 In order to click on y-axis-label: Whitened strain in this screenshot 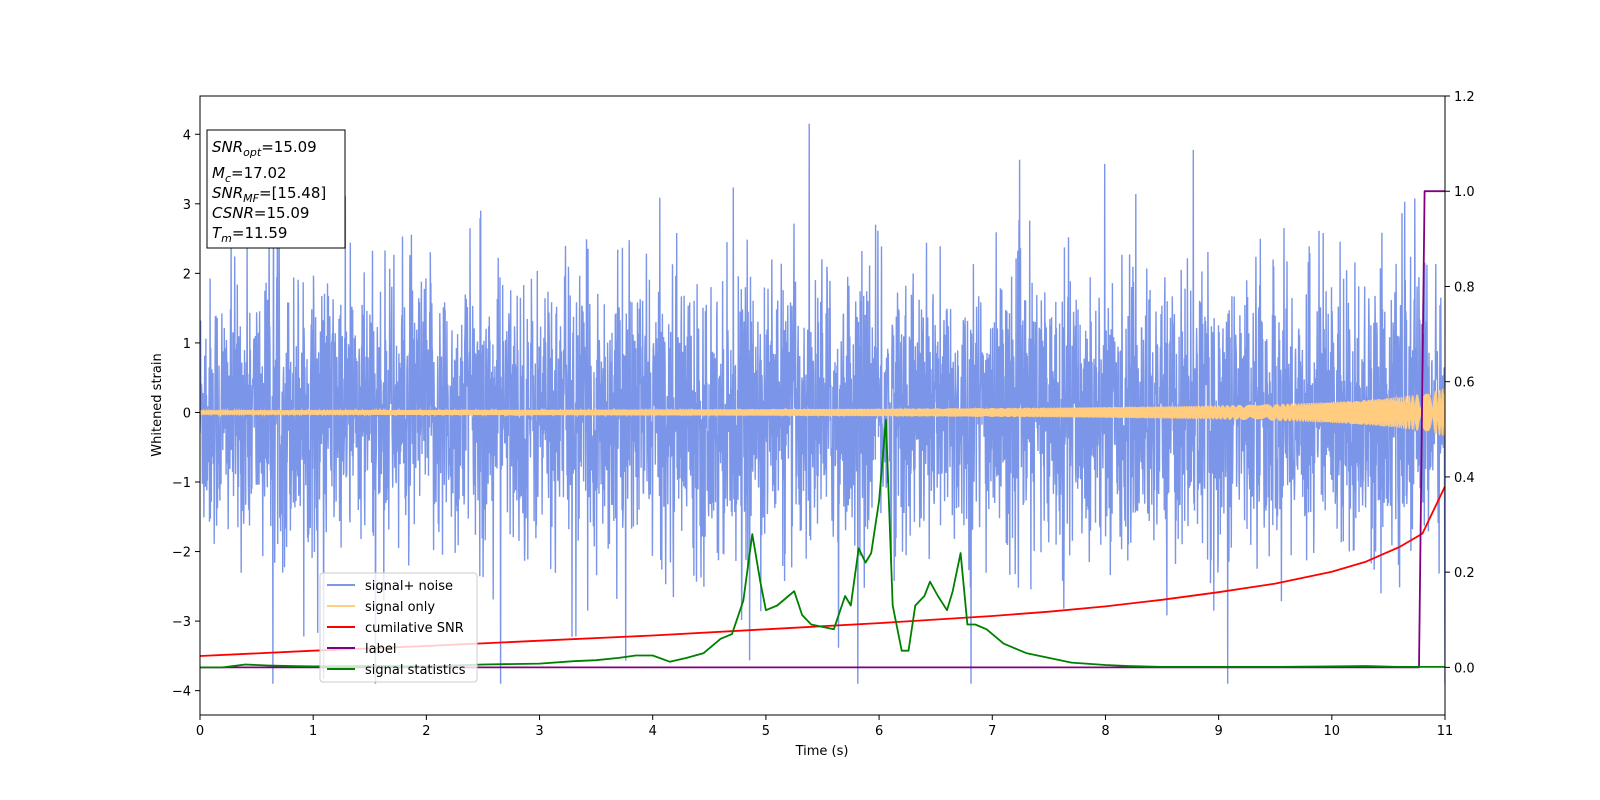, I will do `click(157, 404)`.